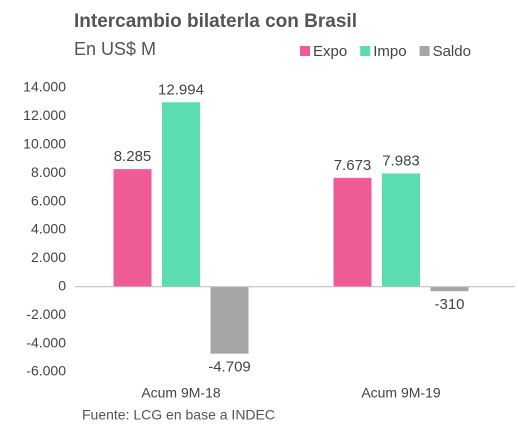 This screenshot has width=518, height=426. What do you see at coordinates (48, 172) in the screenshot?
I see `y-tick-label: 8.000` at bounding box center [48, 172].